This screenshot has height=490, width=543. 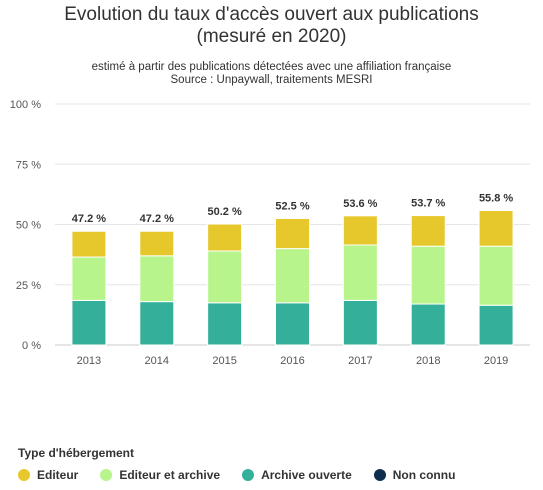 I want to click on data-label: 53.7 %, so click(x=428, y=204).